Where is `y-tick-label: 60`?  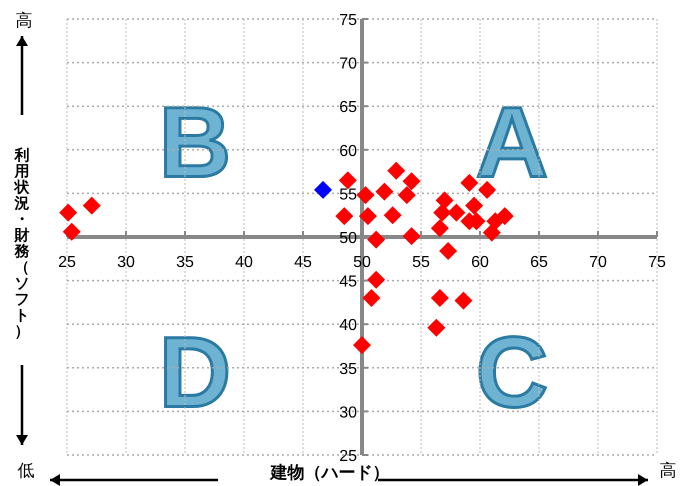
y-tick-label: 60 is located at coordinates (348, 151).